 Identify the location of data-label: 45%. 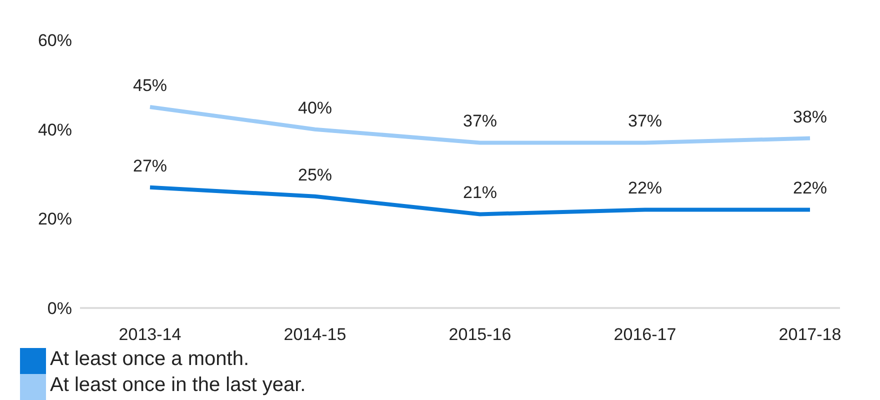
(150, 85).